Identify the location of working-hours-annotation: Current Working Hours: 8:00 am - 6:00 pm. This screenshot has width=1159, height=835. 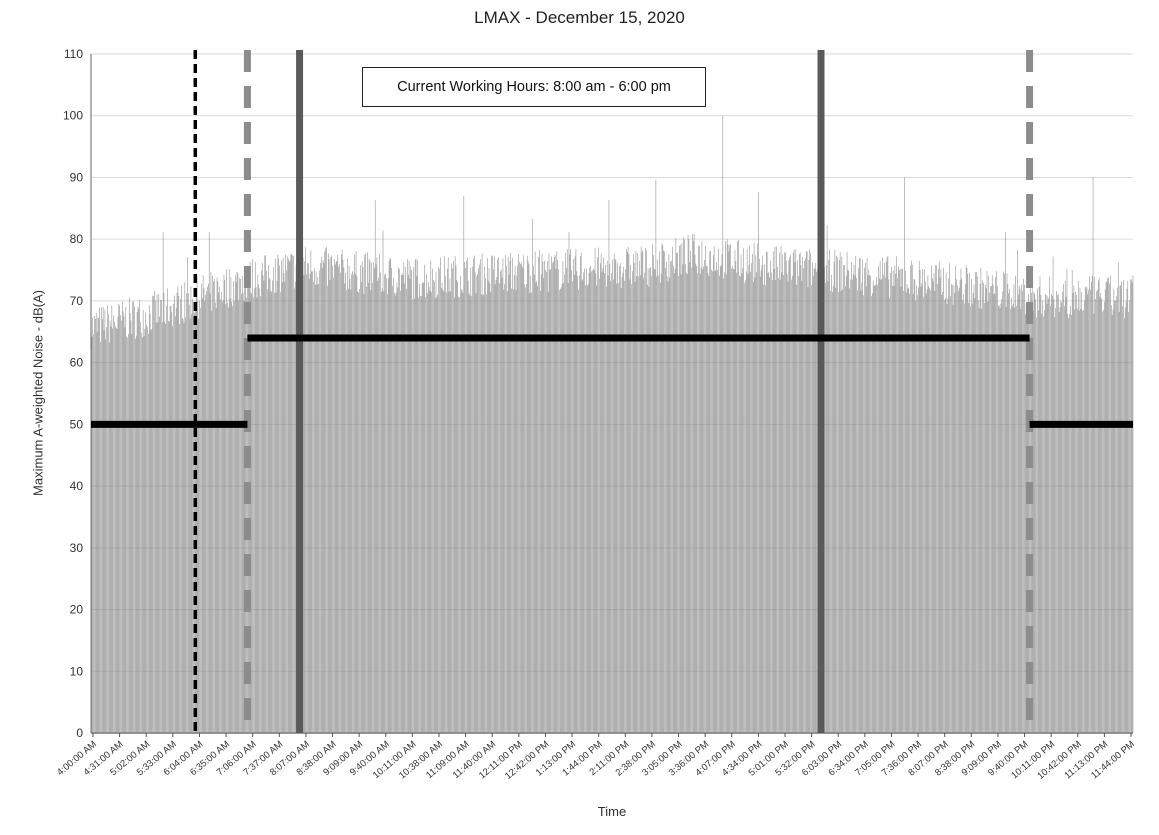
(534, 87).